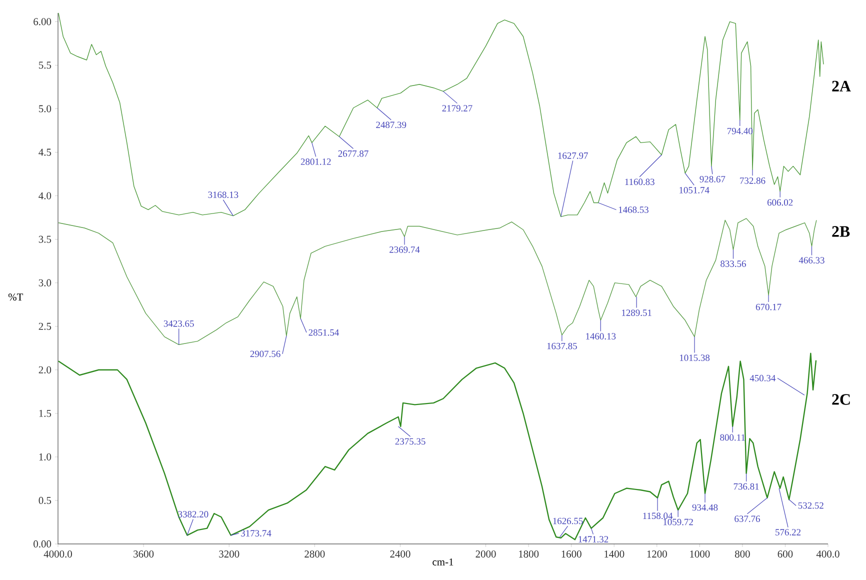 The height and width of the screenshot is (580, 866). Describe the element at coordinates (695, 190) in the screenshot. I see `annotation: 1051.74` at that location.